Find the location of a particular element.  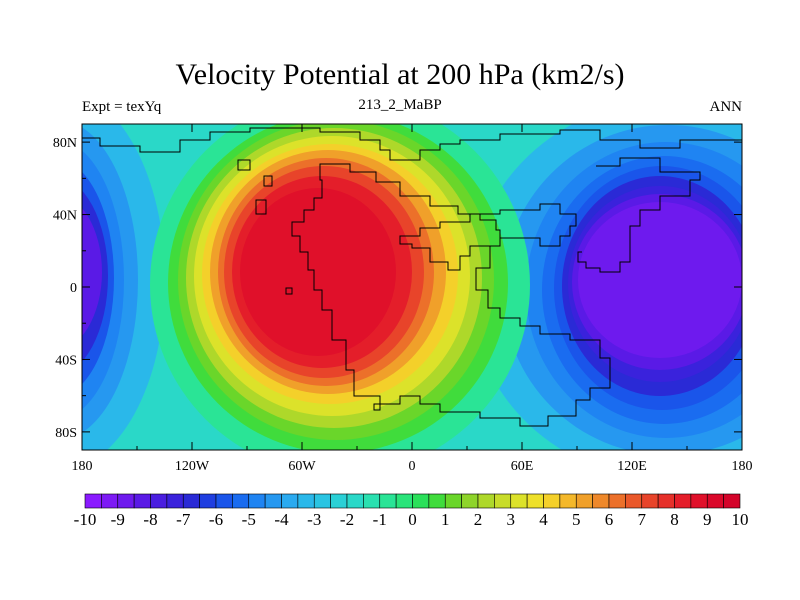

y-tick-label: 80S is located at coordinates (66, 433).